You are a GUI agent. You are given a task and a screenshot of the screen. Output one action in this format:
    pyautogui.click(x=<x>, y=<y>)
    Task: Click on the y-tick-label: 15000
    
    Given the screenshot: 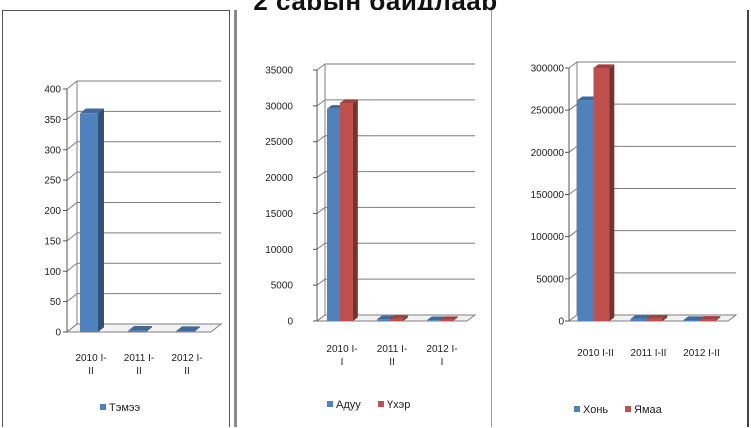 What is the action you would take?
    pyautogui.click(x=279, y=214)
    